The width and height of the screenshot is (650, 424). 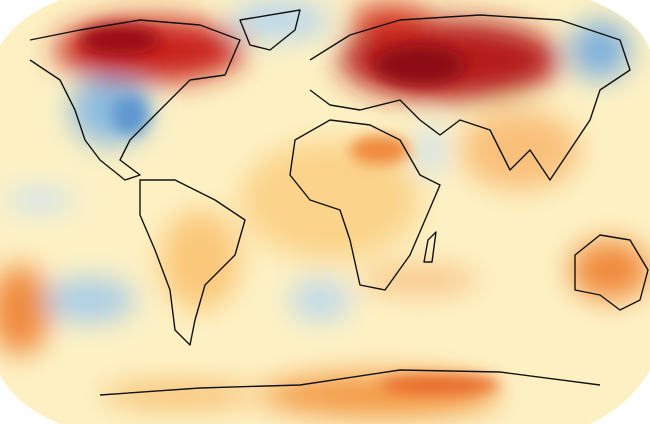 I want to click on antarctica, so click(x=350, y=382).